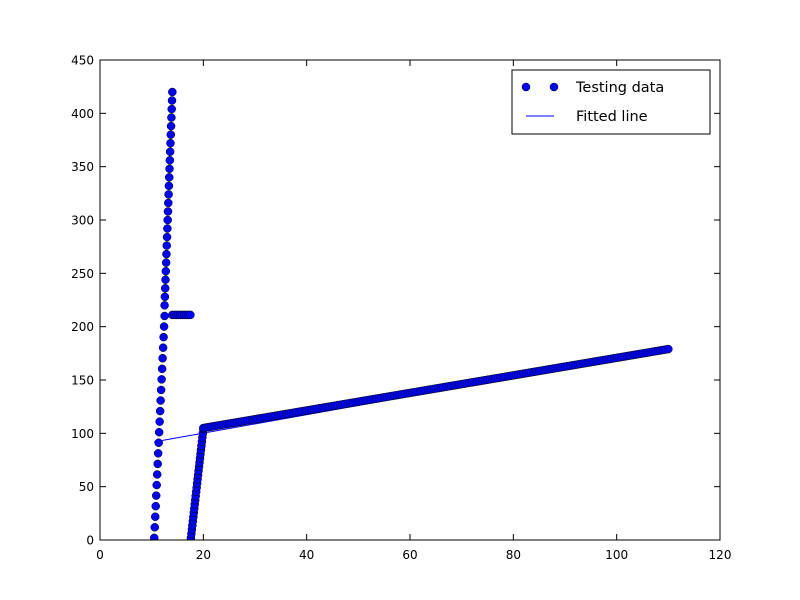  What do you see at coordinates (619, 88) in the screenshot?
I see `legend-label-testing-data: Testing data` at bounding box center [619, 88].